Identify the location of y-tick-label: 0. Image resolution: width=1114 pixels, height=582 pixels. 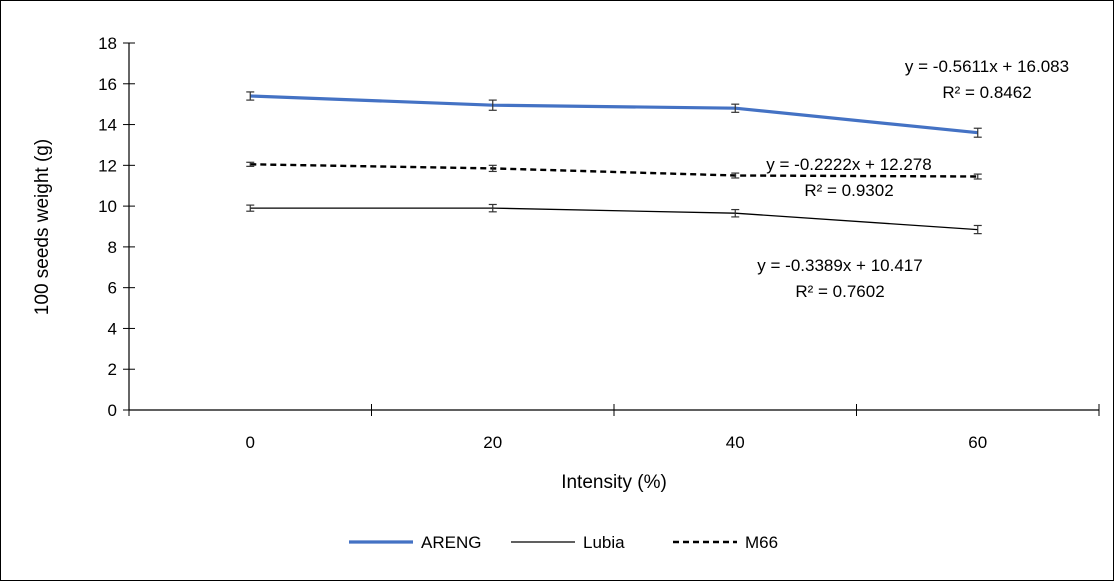
(112, 410).